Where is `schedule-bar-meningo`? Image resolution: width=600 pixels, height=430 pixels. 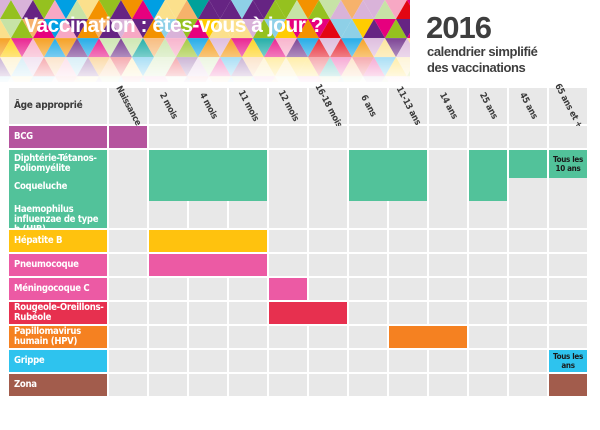
schedule-bar-meningo is located at coordinates (288, 289).